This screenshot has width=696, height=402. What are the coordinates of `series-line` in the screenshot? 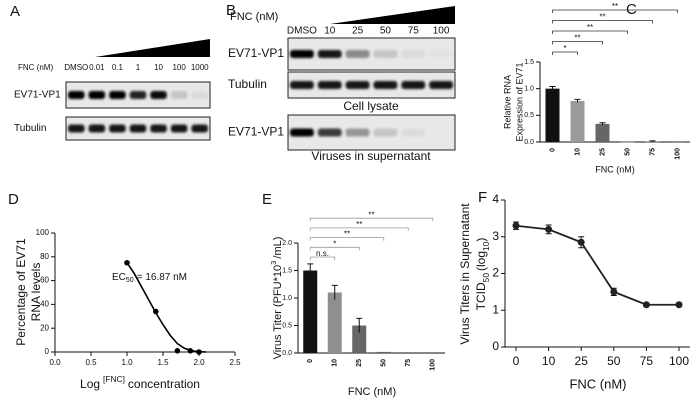 It's located at (597, 265).